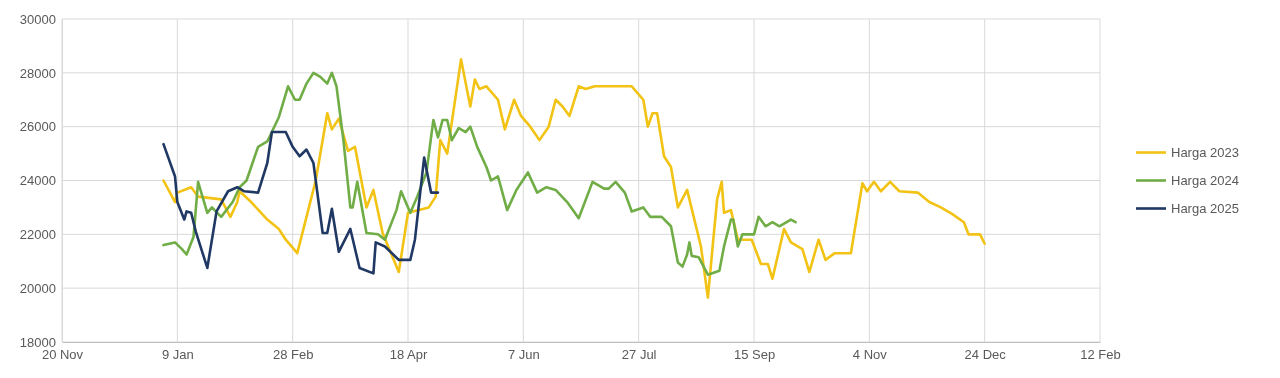  Describe the element at coordinates (754, 355) in the screenshot. I see `x-tick-label: 15 Sep` at that location.